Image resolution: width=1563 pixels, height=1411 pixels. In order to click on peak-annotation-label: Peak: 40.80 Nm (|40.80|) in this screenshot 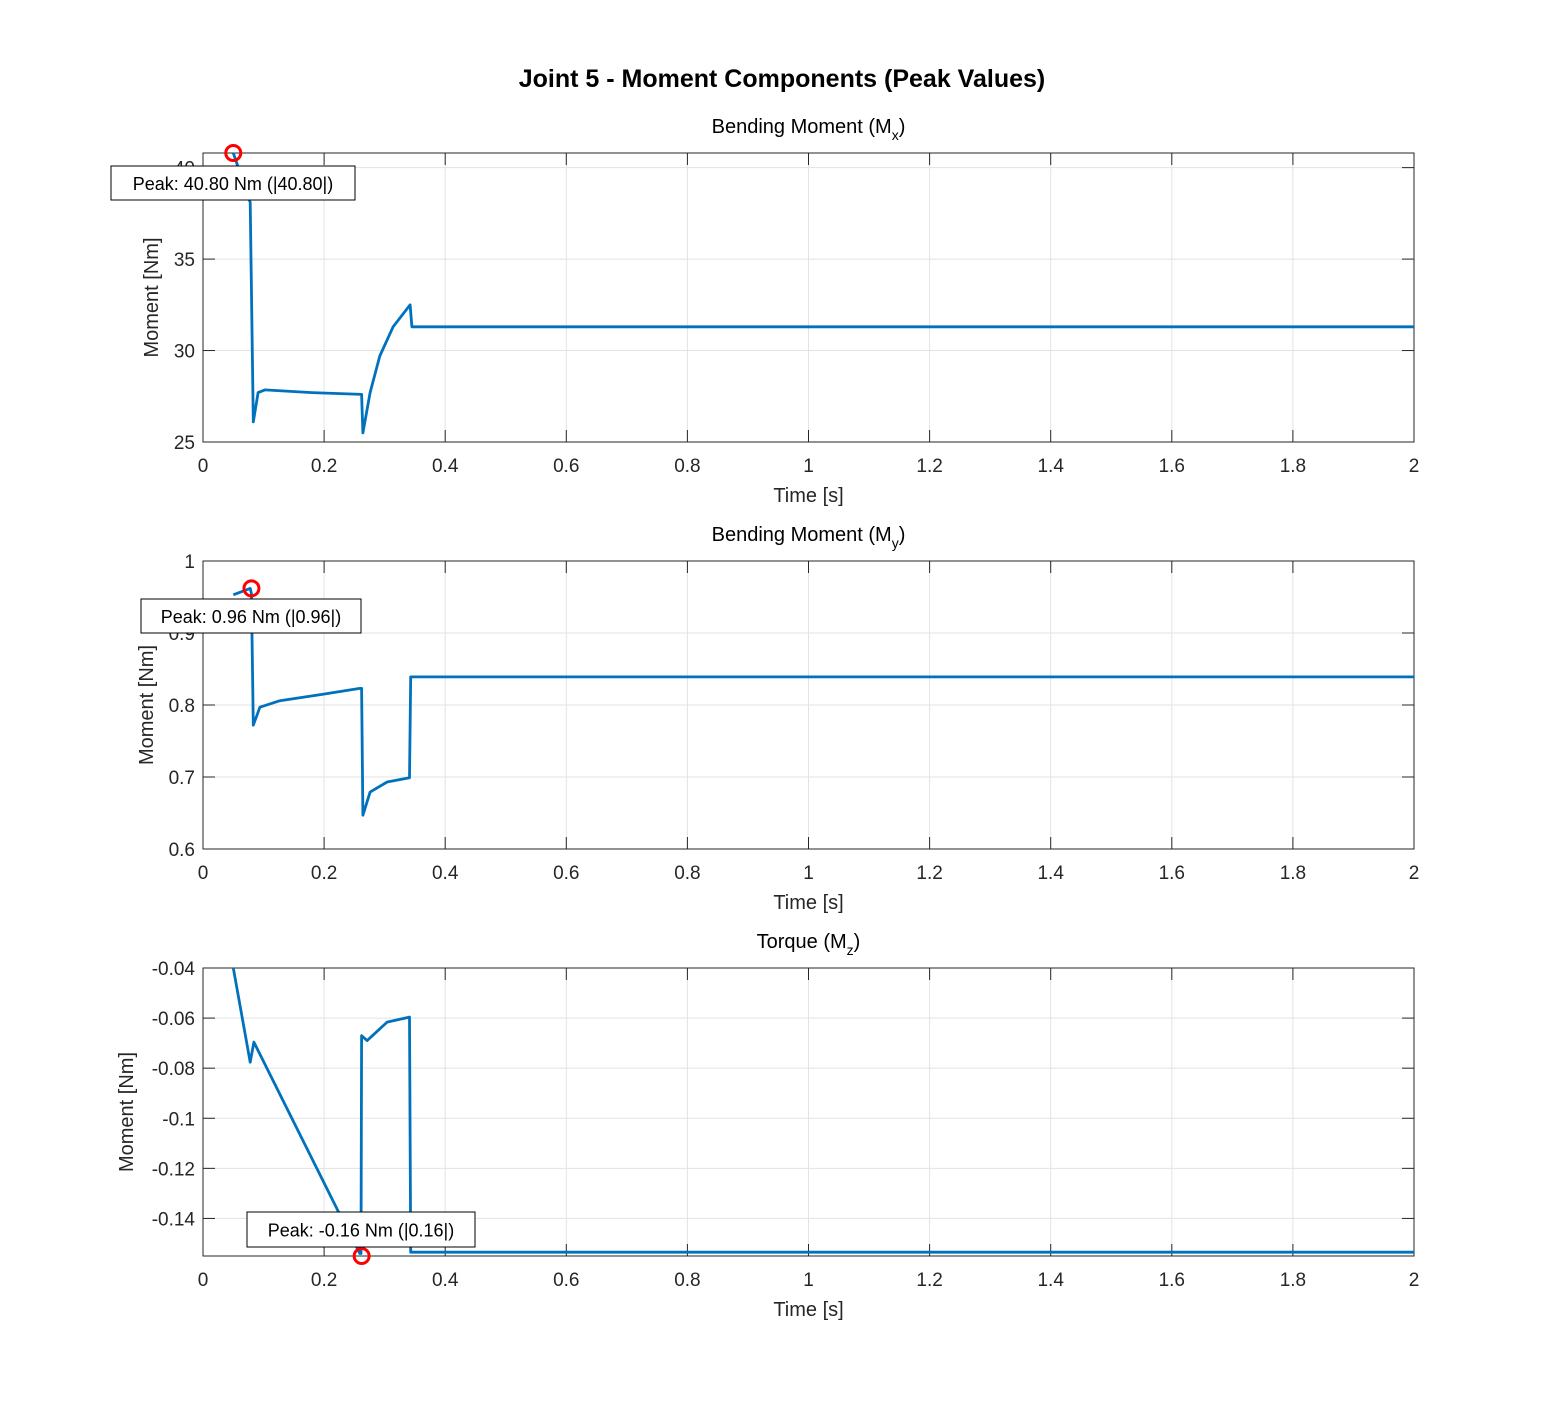, I will do `click(233, 184)`.